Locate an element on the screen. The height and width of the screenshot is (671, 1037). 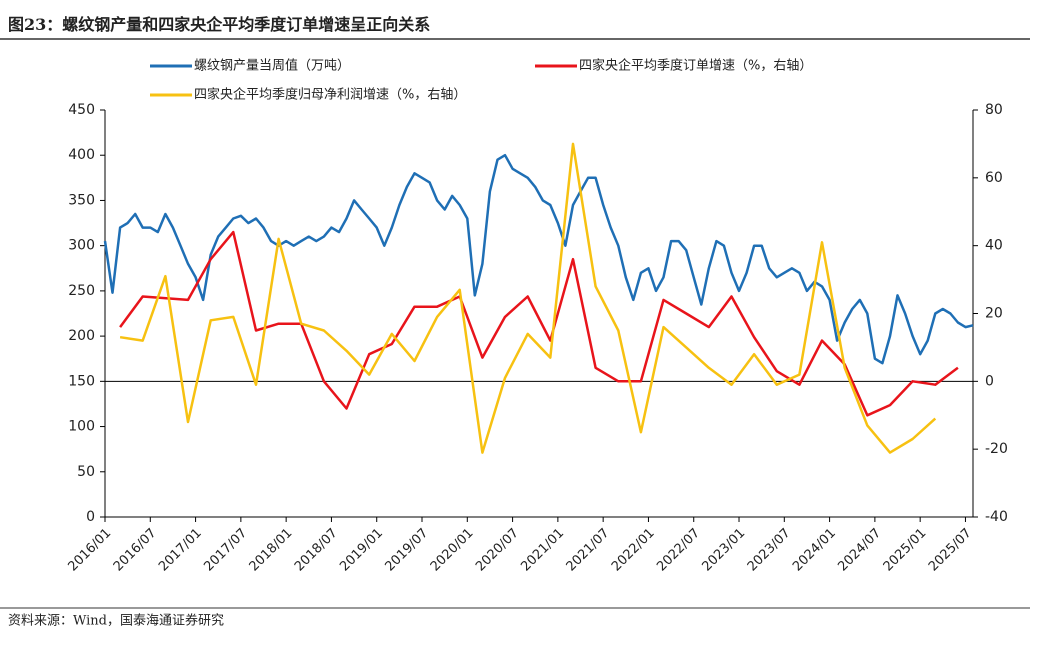
x-tick-label: 2017/07 is located at coordinates (225, 550).